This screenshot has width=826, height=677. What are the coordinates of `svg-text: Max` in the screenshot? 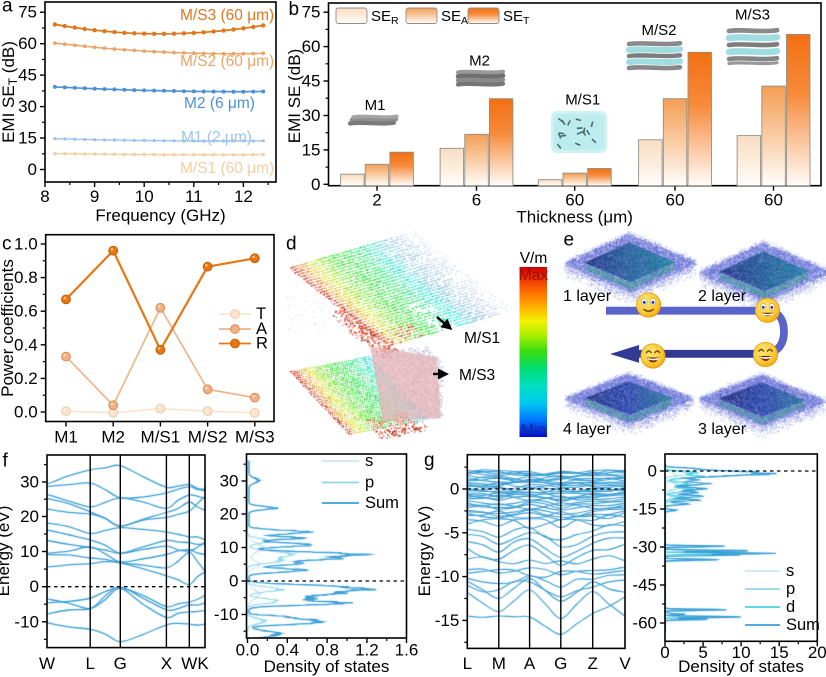 It's located at (534, 275).